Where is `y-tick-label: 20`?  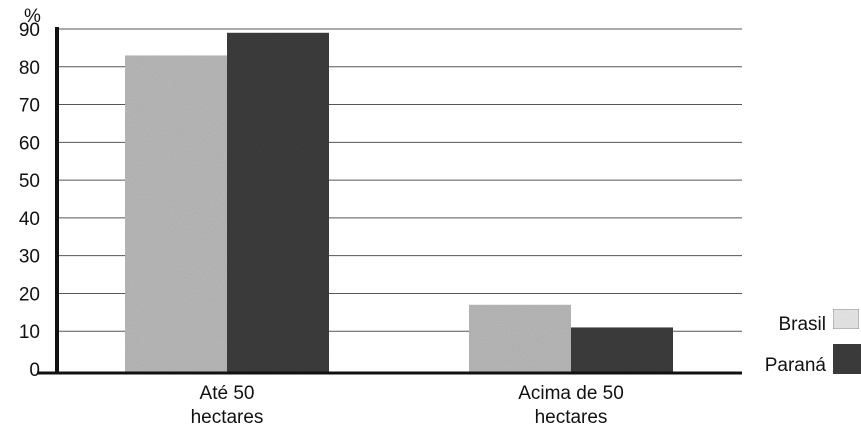
y-tick-label: 20 is located at coordinates (29, 294).